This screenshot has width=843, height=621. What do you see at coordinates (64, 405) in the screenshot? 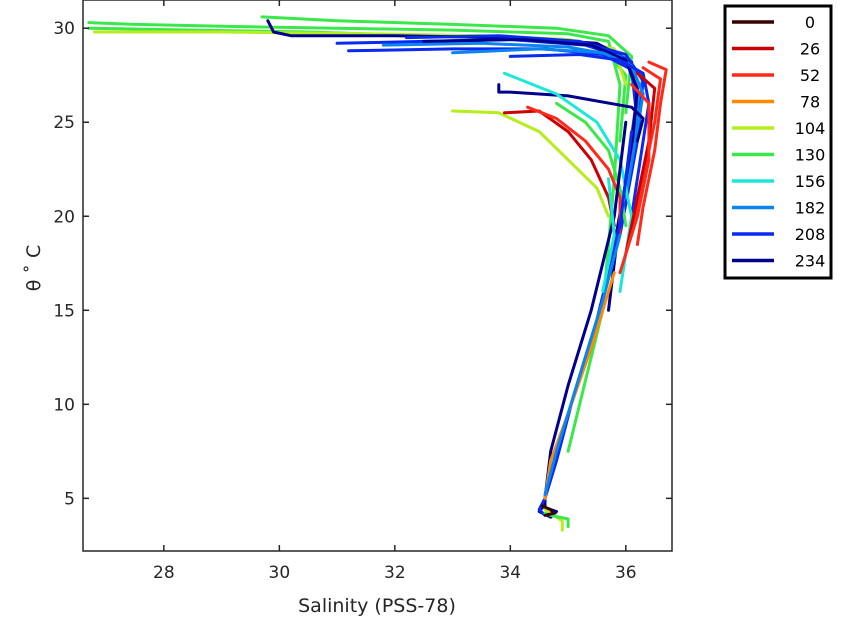
I see `y-tick-label: 10` at bounding box center [64, 405].